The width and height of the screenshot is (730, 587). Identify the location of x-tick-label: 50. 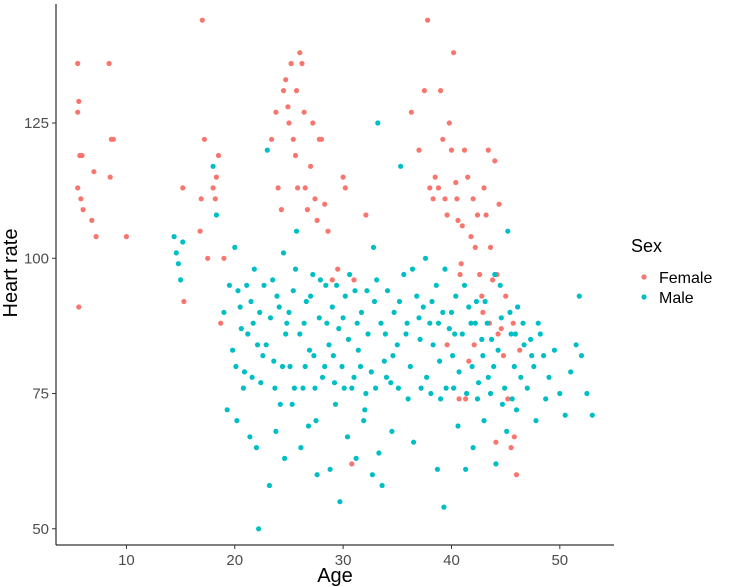
(559, 560).